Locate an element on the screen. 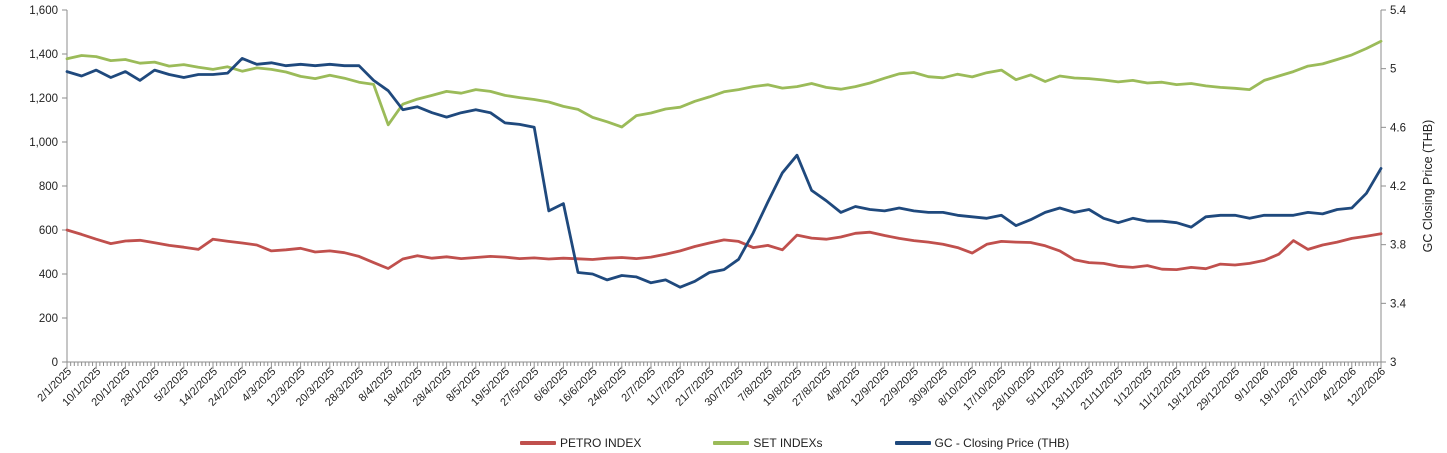 Image resolution: width=1447 pixels, height=453 pixels. right-axis-label: 3 is located at coordinates (1393, 363).